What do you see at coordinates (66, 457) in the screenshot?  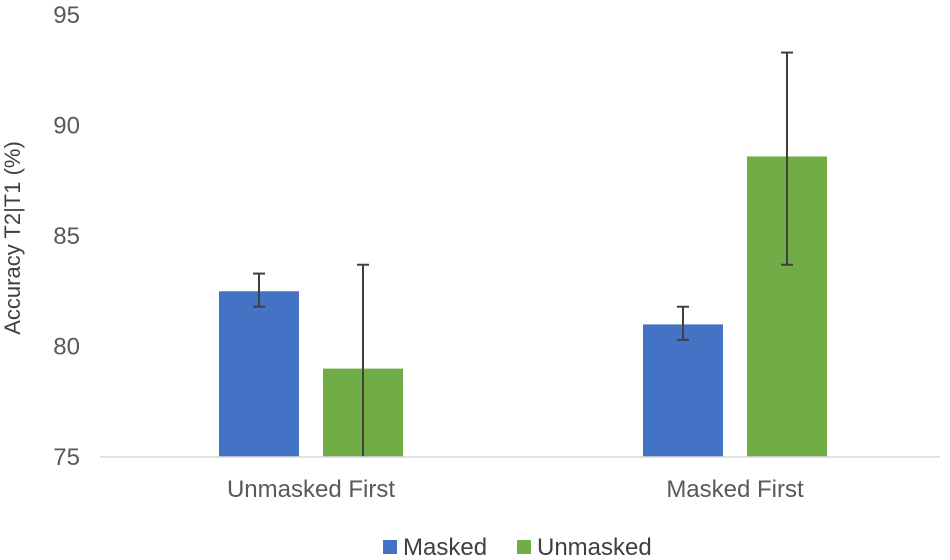 I see `y-tick-label: 75` at bounding box center [66, 457].